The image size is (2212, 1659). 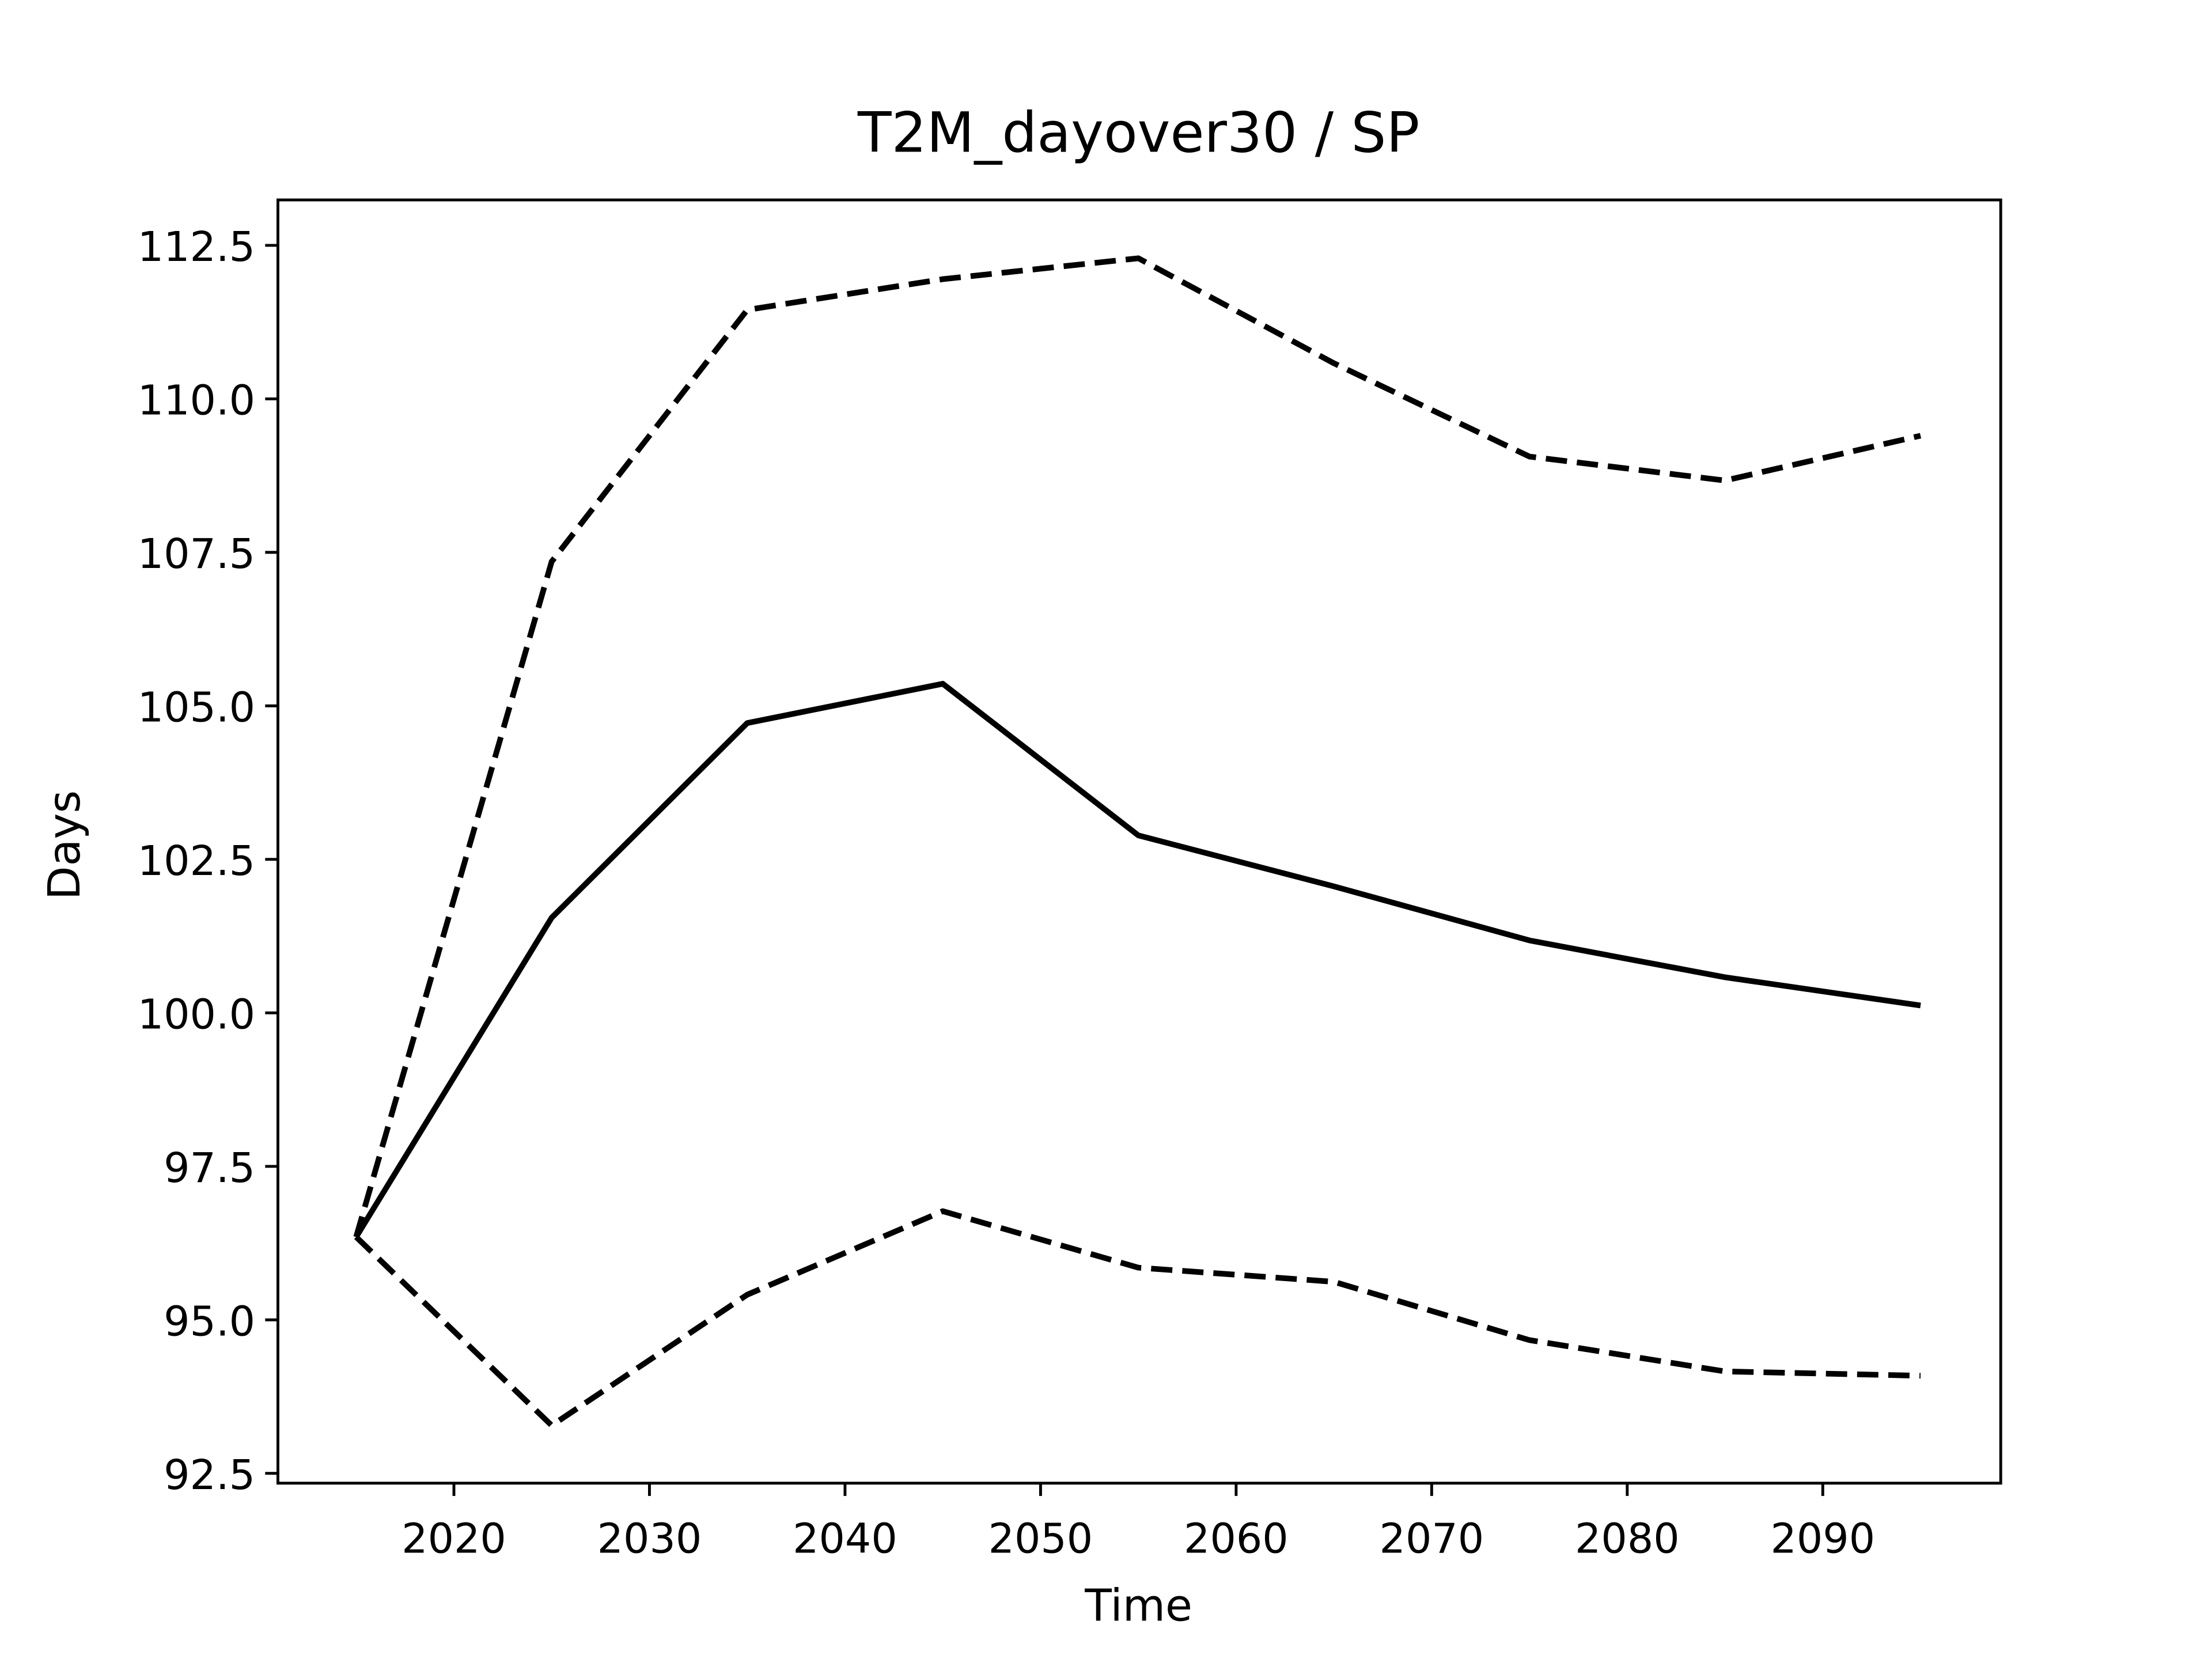 I want to click on x-tick-label: 2030, so click(x=649, y=1538).